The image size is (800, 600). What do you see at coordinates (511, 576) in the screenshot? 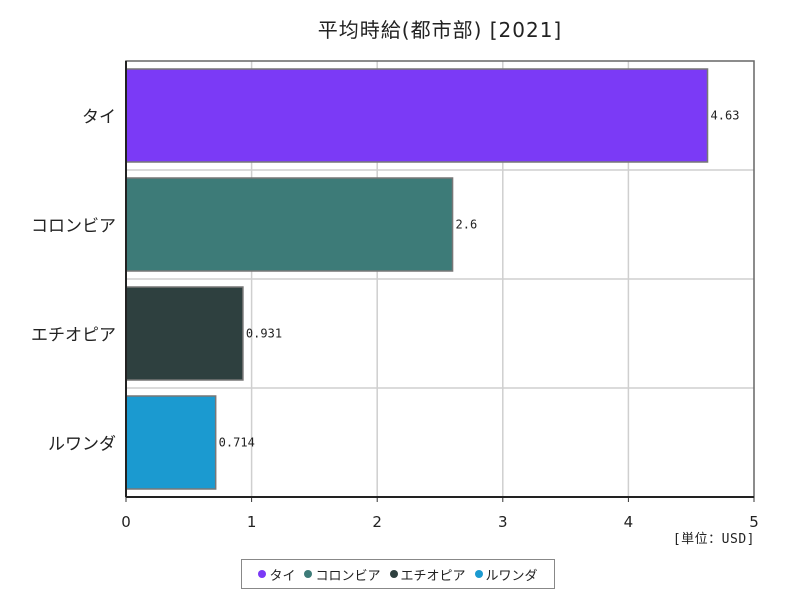
I see `legend-label: ルワンダ` at bounding box center [511, 576].